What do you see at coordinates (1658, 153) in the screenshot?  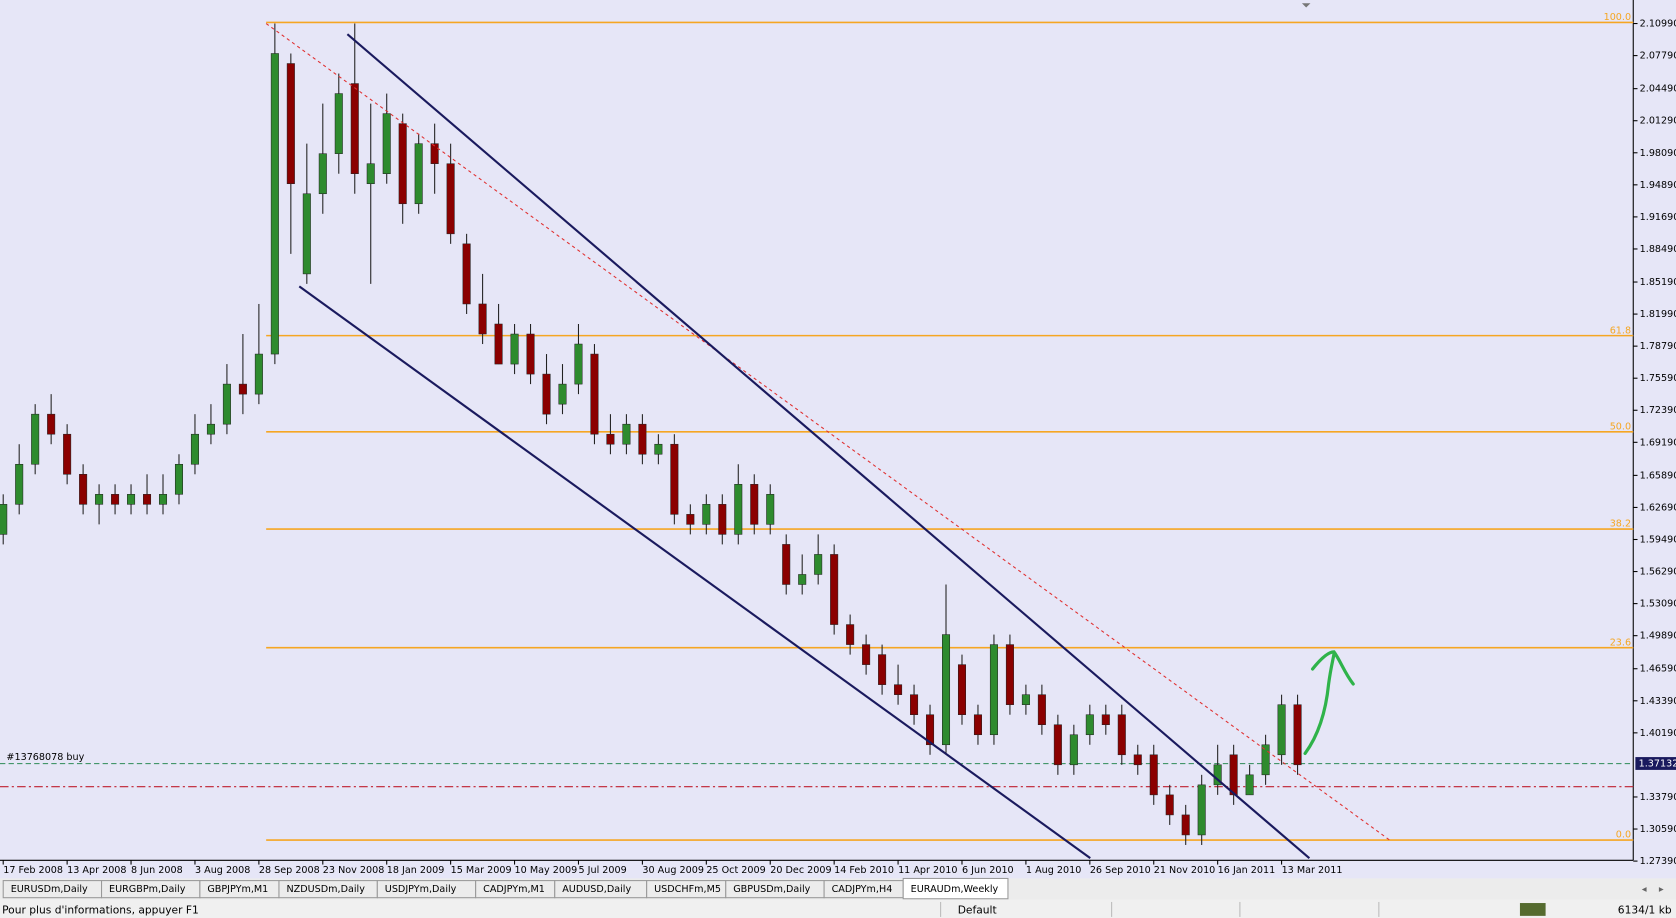 I see `y-tick-label: 1.98090` at bounding box center [1658, 153].